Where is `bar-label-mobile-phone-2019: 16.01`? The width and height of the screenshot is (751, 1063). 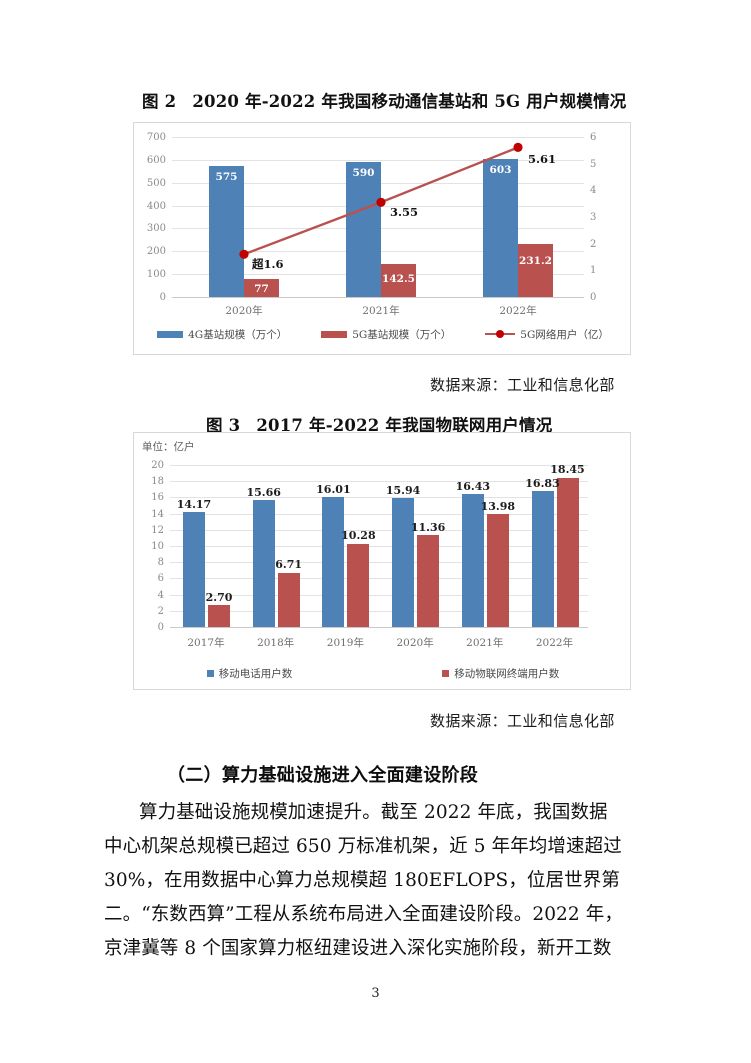
bar-label-mobile-phone-2019: 16.01 is located at coordinates (333, 489).